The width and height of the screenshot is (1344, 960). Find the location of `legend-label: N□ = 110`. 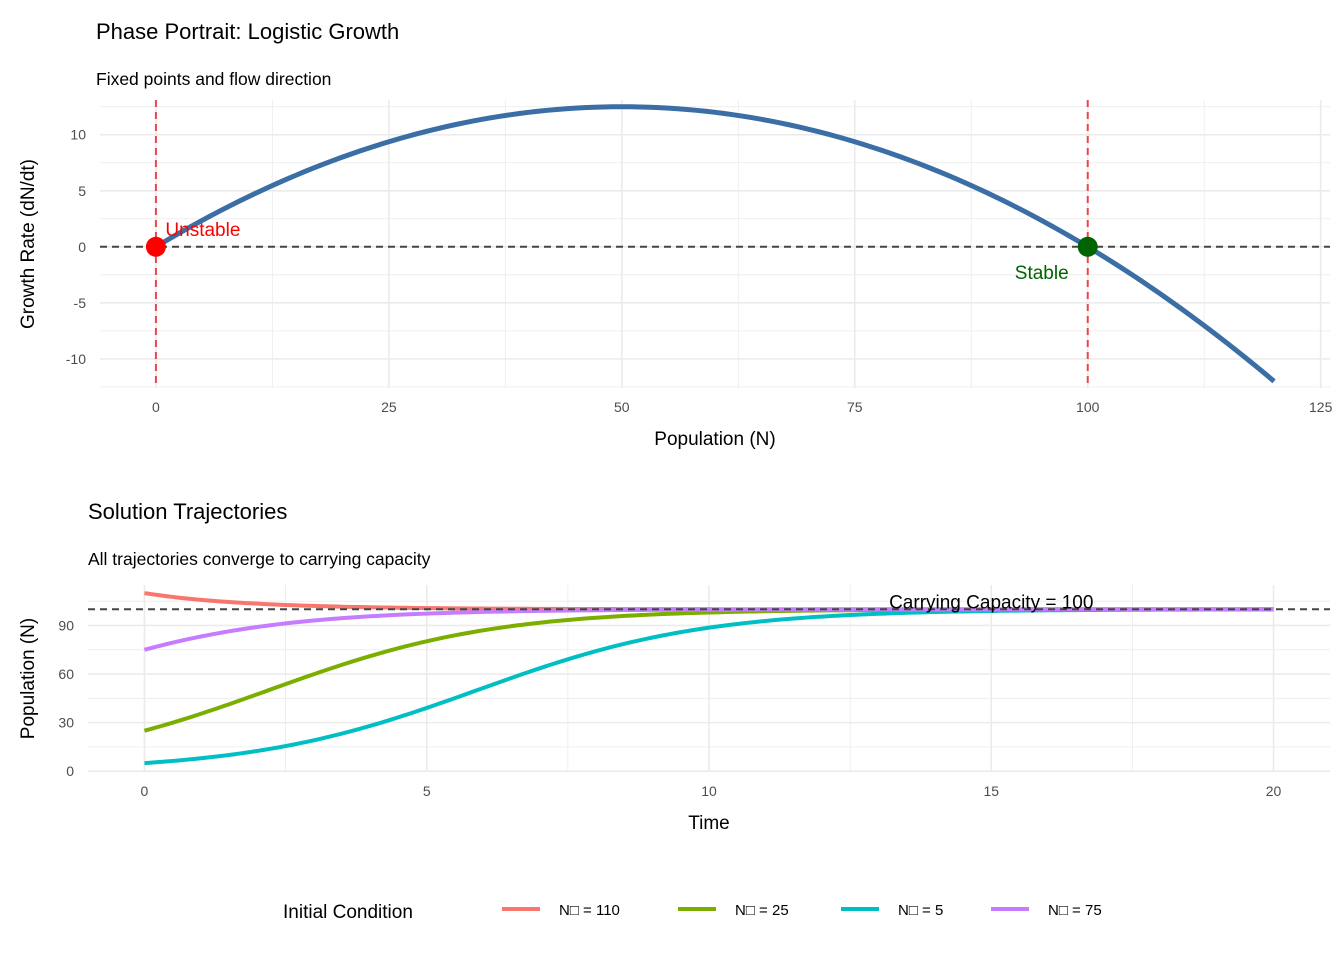

legend-label: N□ = 110 is located at coordinates (589, 910).